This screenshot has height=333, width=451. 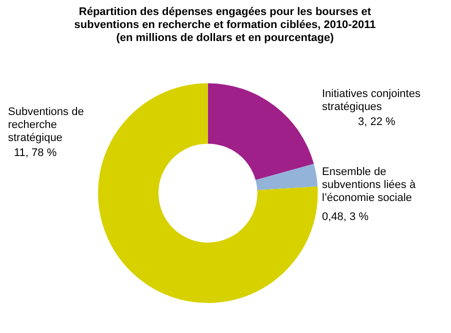 What do you see at coordinates (46, 125) in the screenshot?
I see `slice-label: Subventions de recherche stratégique` at bounding box center [46, 125].